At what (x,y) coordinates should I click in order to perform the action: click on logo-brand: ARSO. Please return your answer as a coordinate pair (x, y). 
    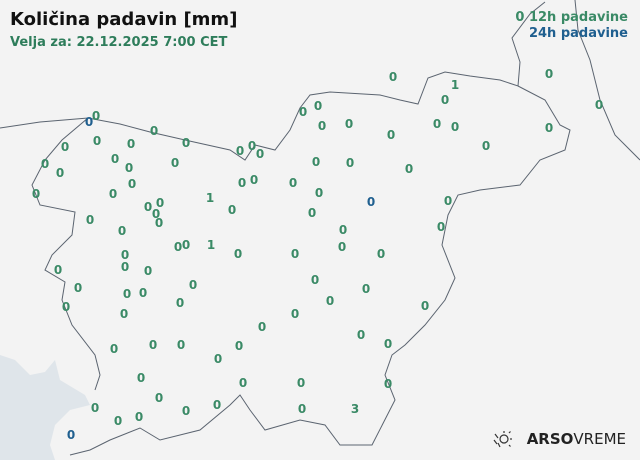
    Looking at the image, I should click on (550, 439).